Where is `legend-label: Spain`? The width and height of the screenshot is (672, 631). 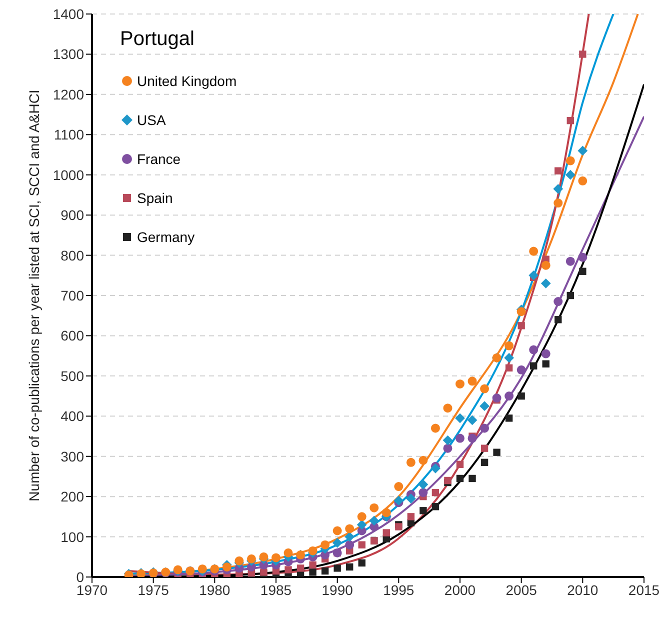
legend-label: Spain is located at coordinates (155, 198).